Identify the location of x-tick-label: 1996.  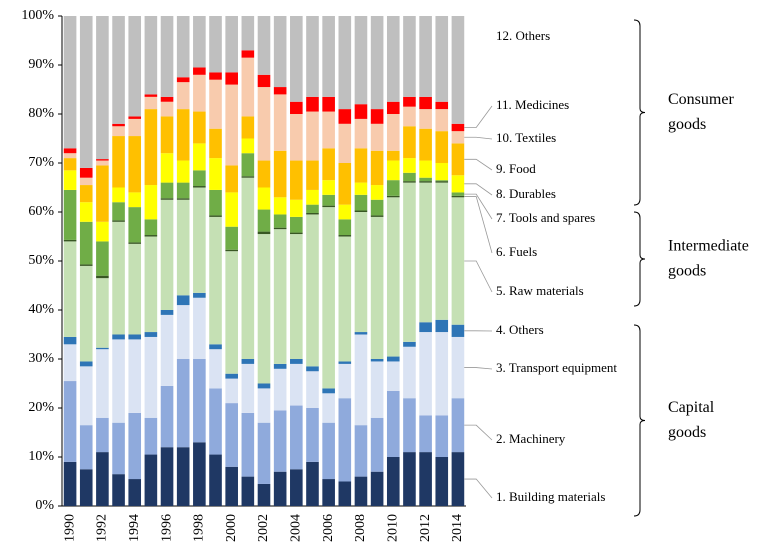
(166, 528).